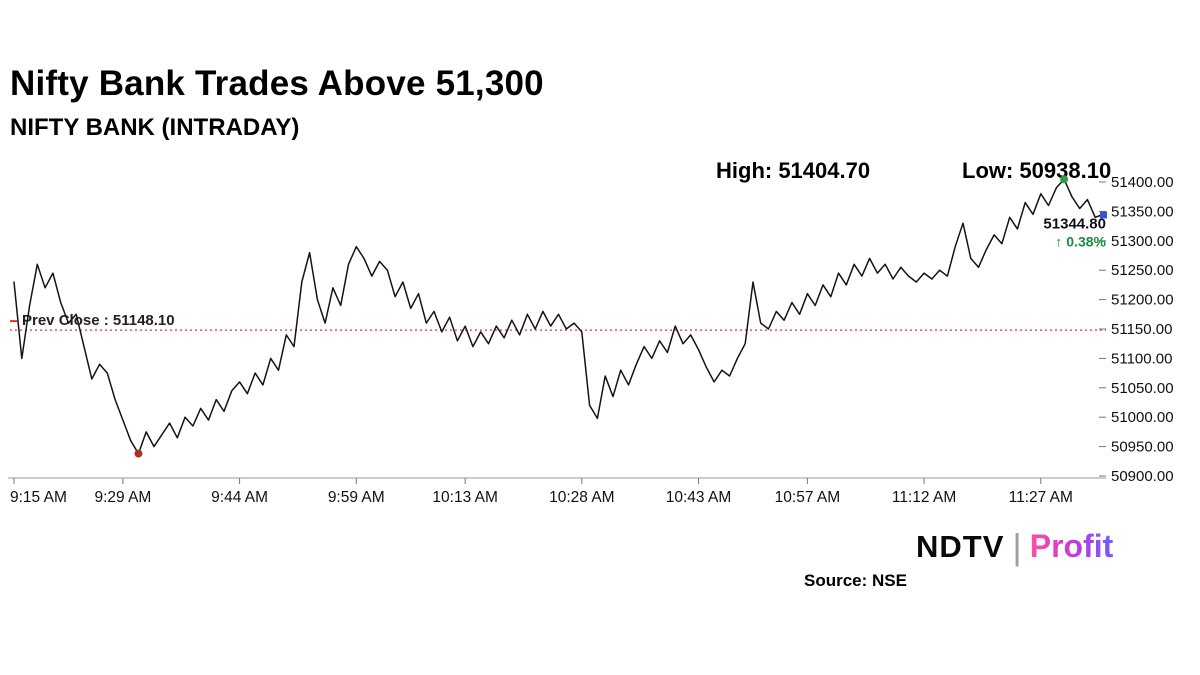  Describe the element at coordinates (1142, 417) in the screenshot. I see `y-axis-label: 51000.00` at that location.